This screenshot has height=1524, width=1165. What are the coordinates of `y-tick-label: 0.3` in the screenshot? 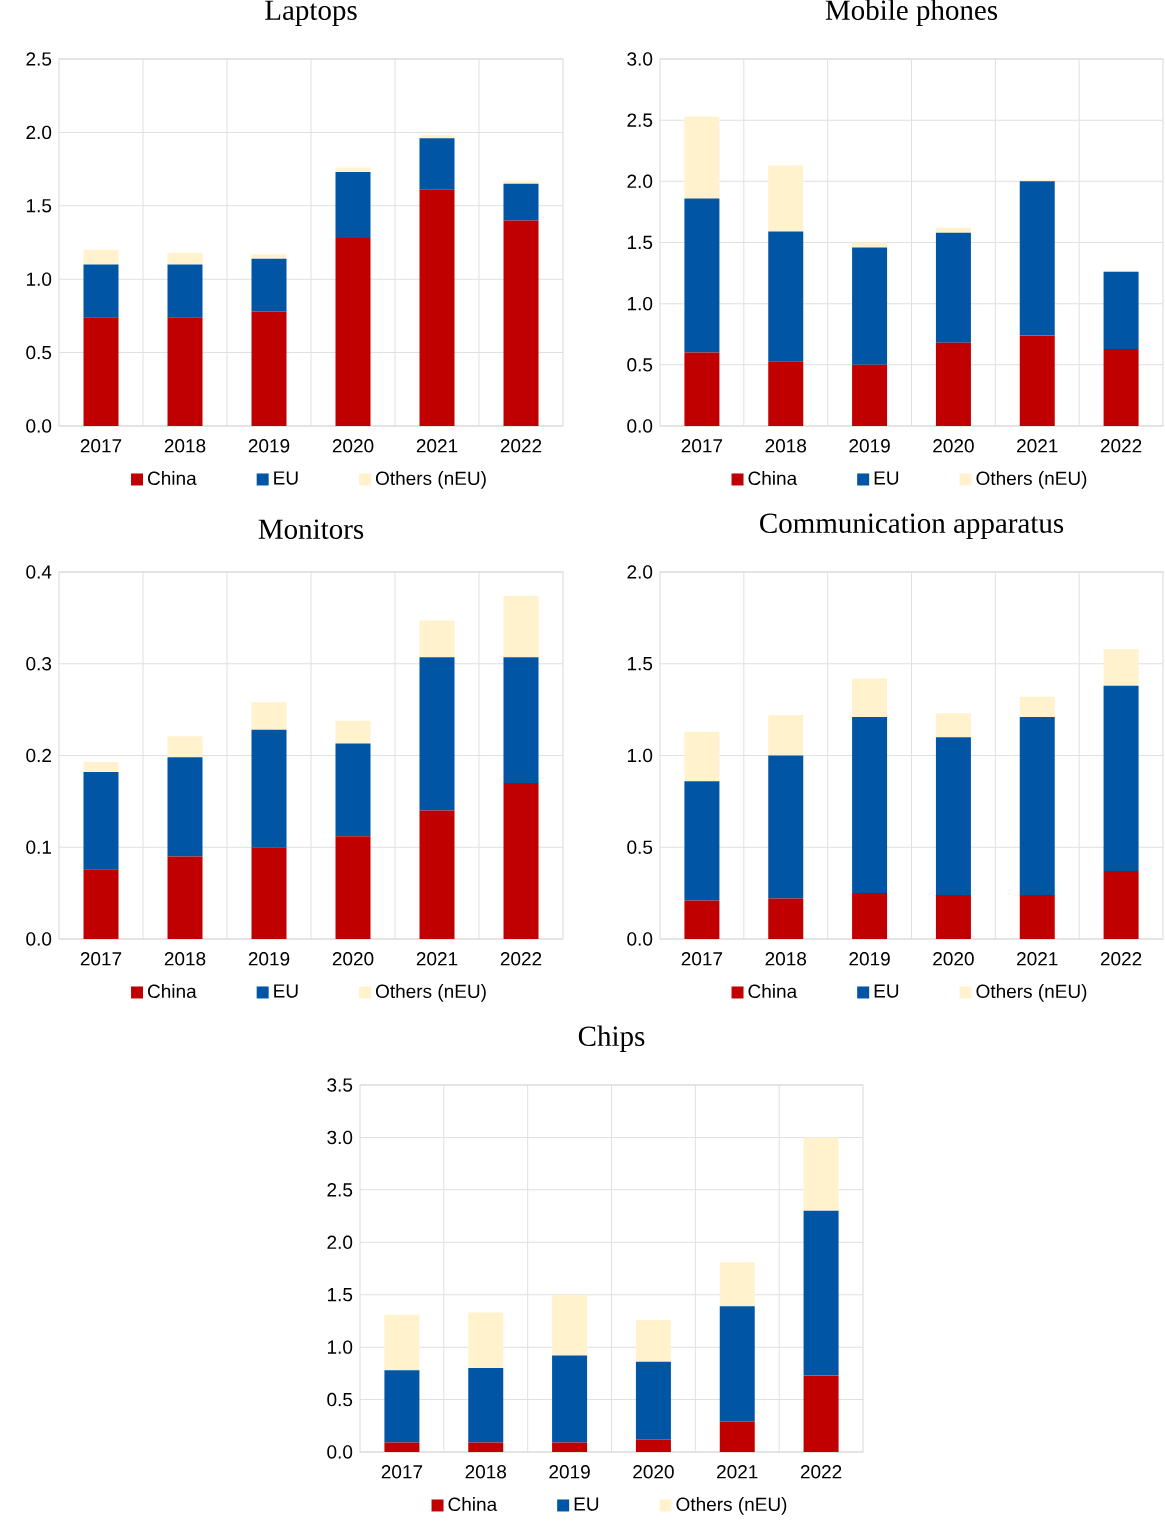 It's located at (39, 664).